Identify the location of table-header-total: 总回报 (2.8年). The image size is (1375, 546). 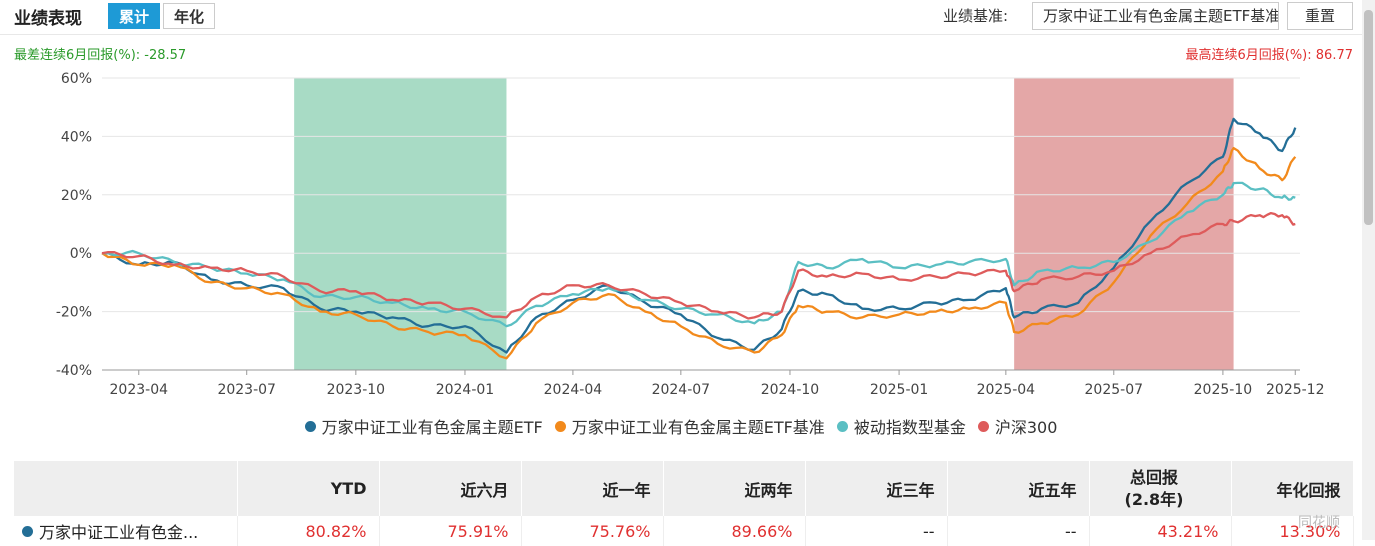
(1160, 488).